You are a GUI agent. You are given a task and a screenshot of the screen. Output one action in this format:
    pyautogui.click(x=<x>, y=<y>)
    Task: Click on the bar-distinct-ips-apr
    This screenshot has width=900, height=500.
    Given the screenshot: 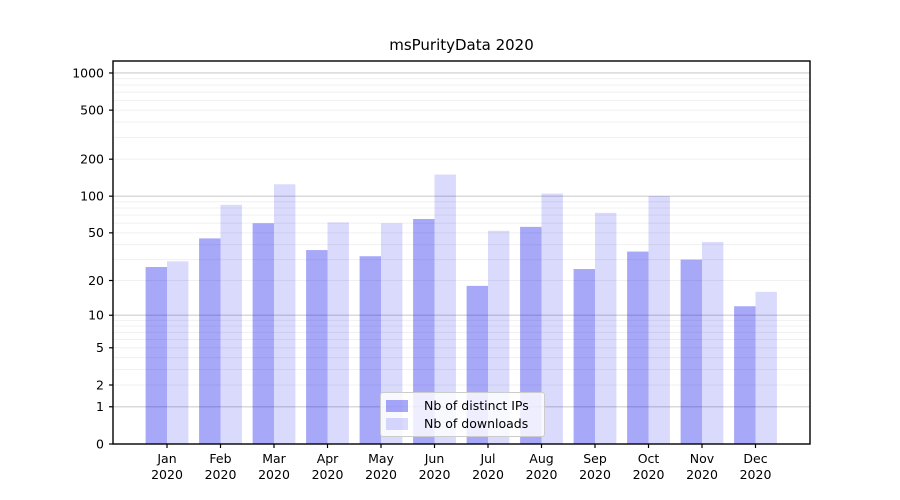 What is the action you would take?
    pyautogui.click(x=317, y=347)
    